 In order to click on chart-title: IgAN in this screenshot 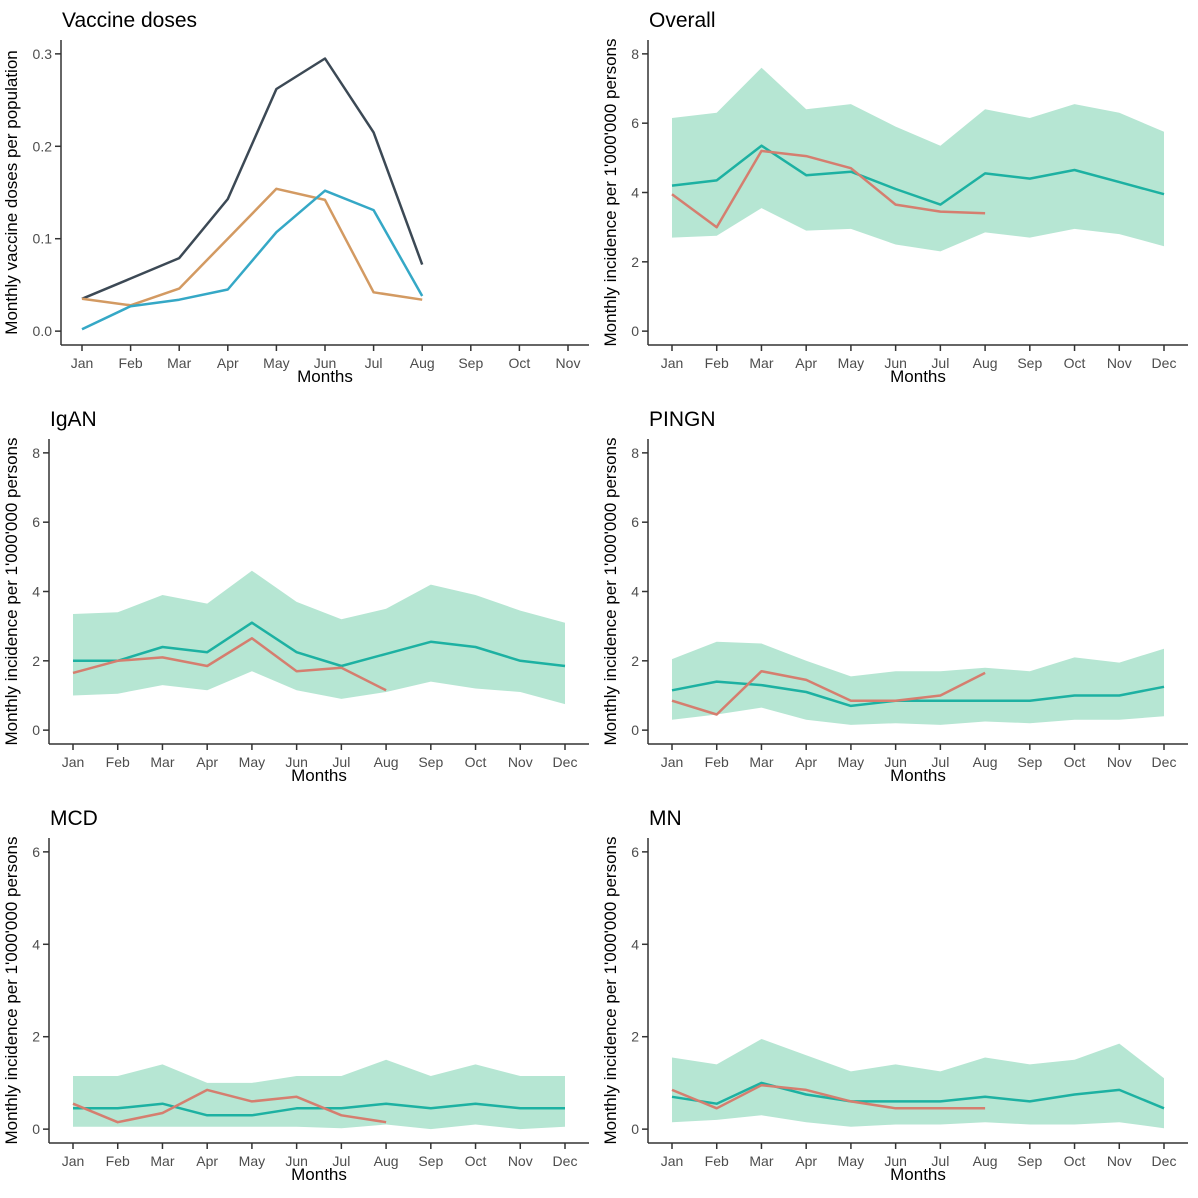, I will do `click(73, 419)`.